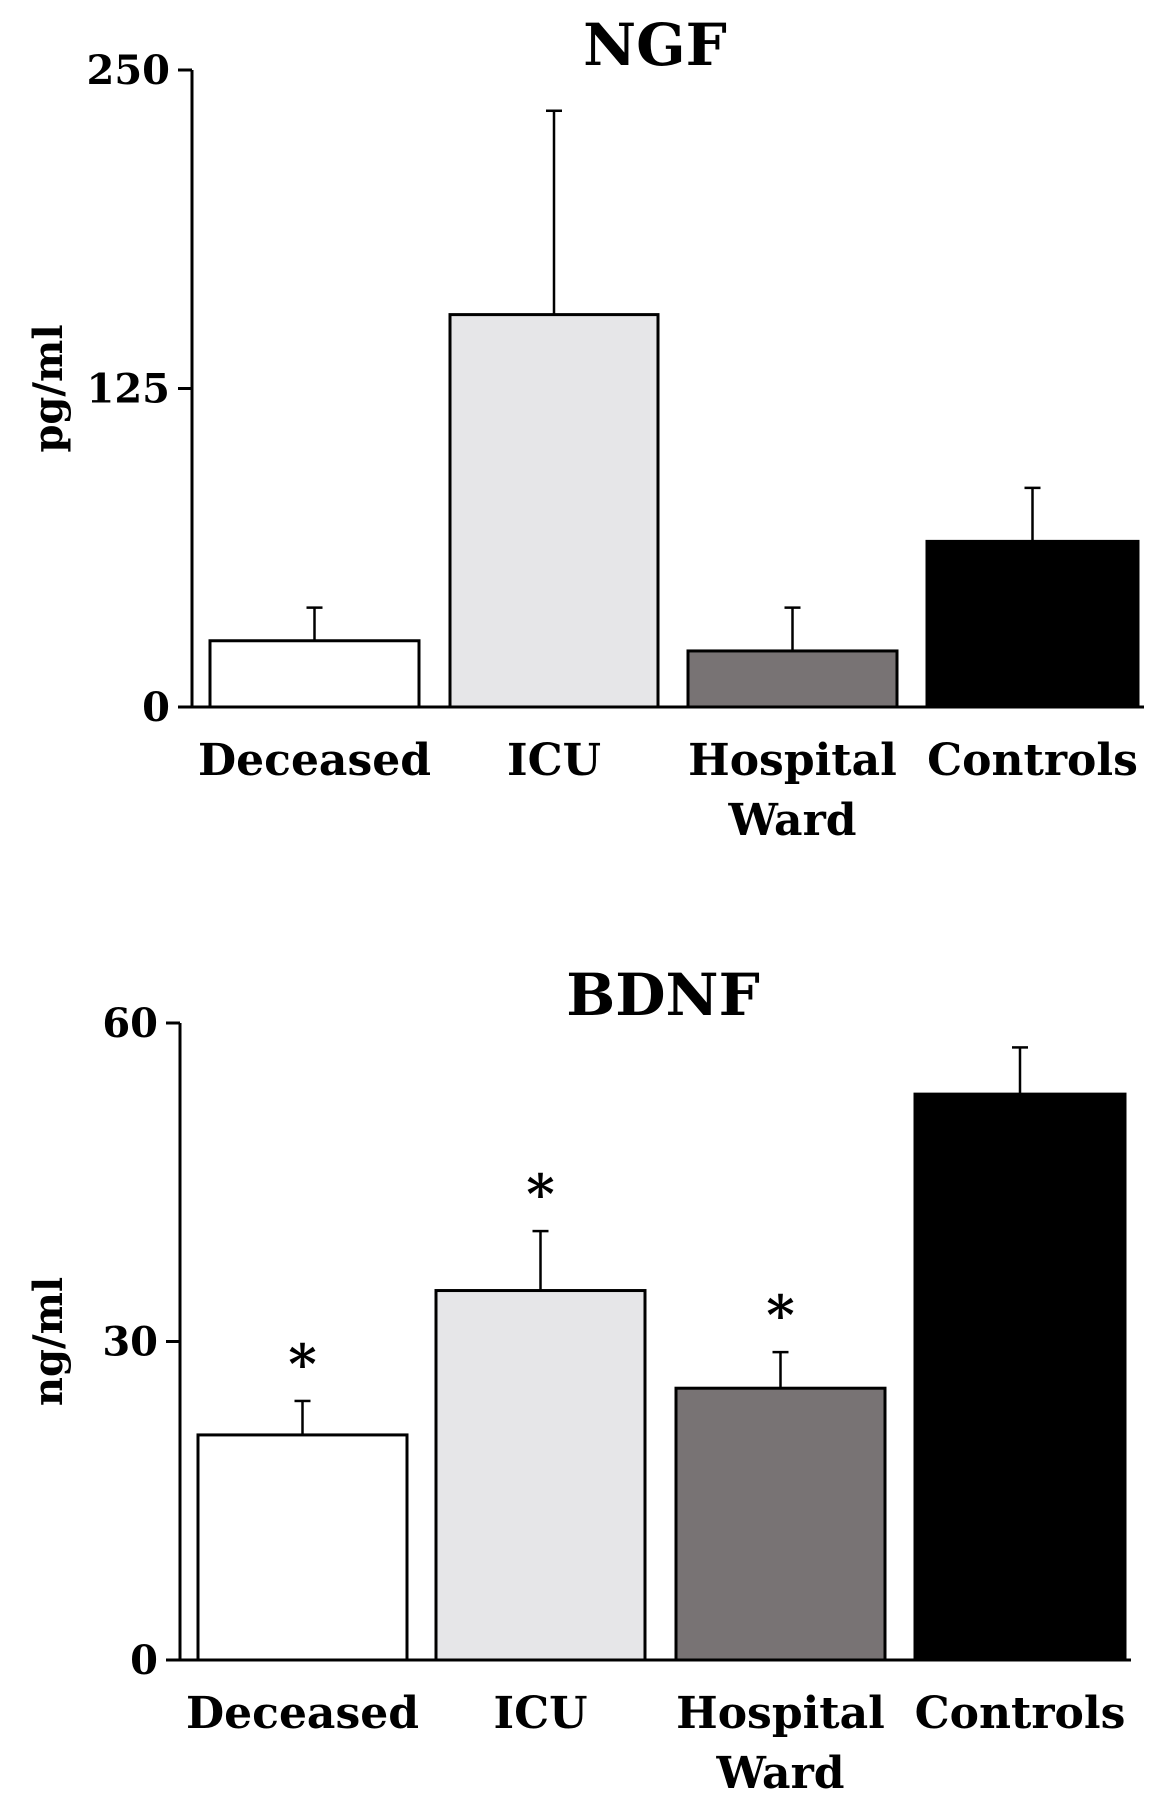 The width and height of the screenshot is (1156, 1804). What do you see at coordinates (655, 45) in the screenshot?
I see `chart-title: NGF` at bounding box center [655, 45].